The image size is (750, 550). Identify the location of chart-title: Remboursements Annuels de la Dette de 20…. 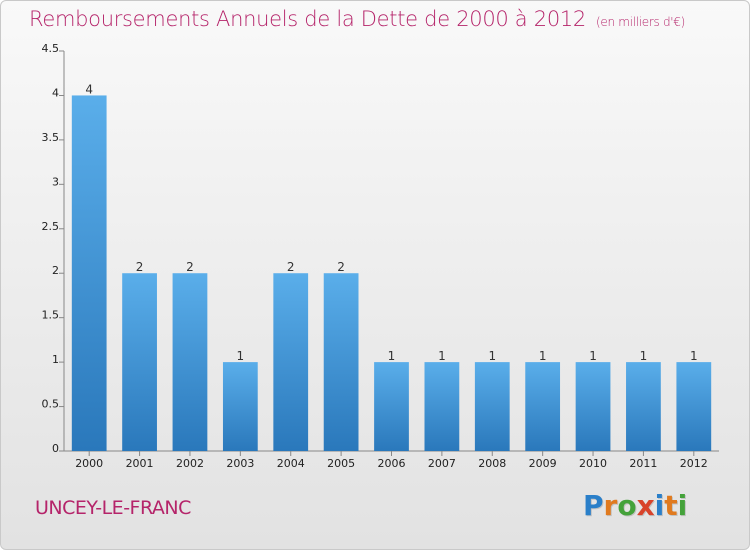
(357, 19).